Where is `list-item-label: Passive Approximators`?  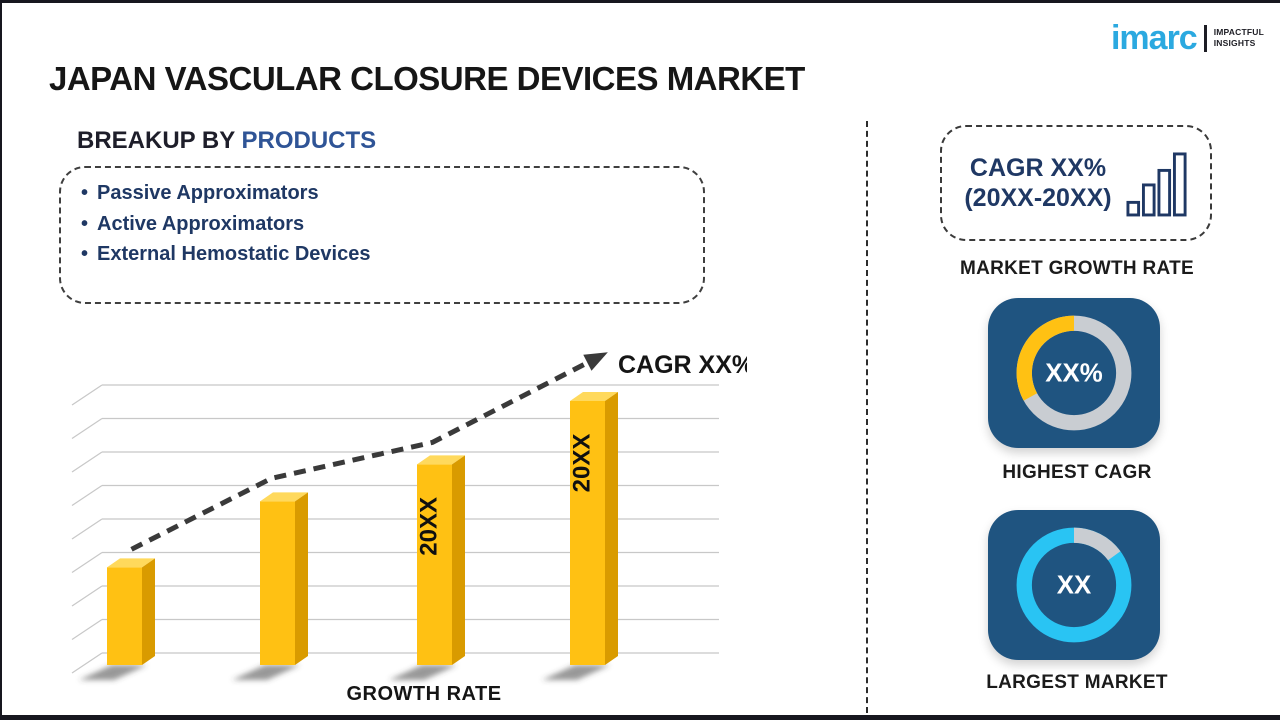
list-item-label: Passive Approximators is located at coordinates (208, 193).